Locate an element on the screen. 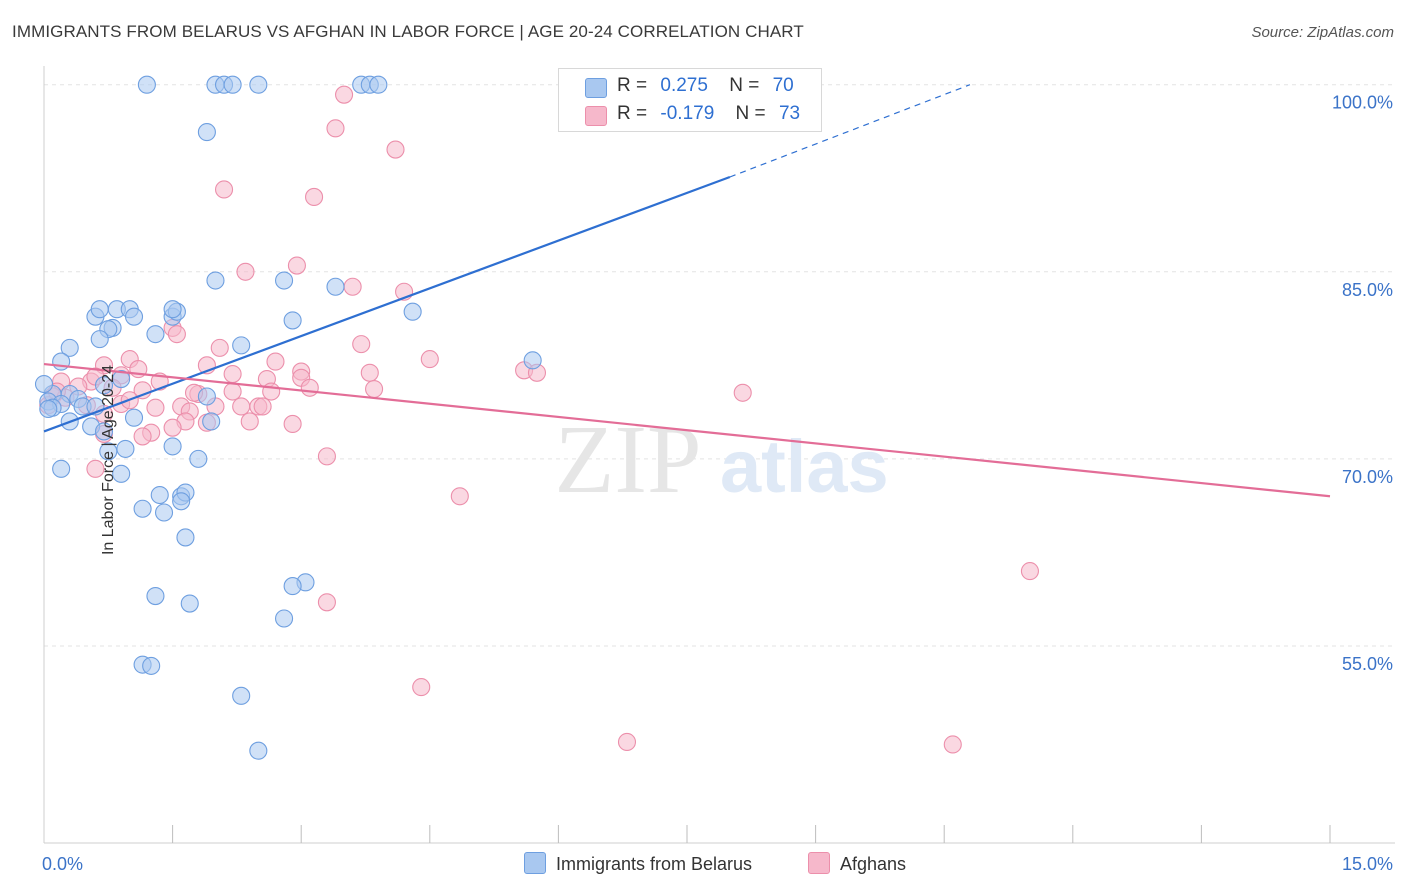 The image size is (1406, 892). bottom-legend-swatch-afghans is located at coordinates (819, 863).